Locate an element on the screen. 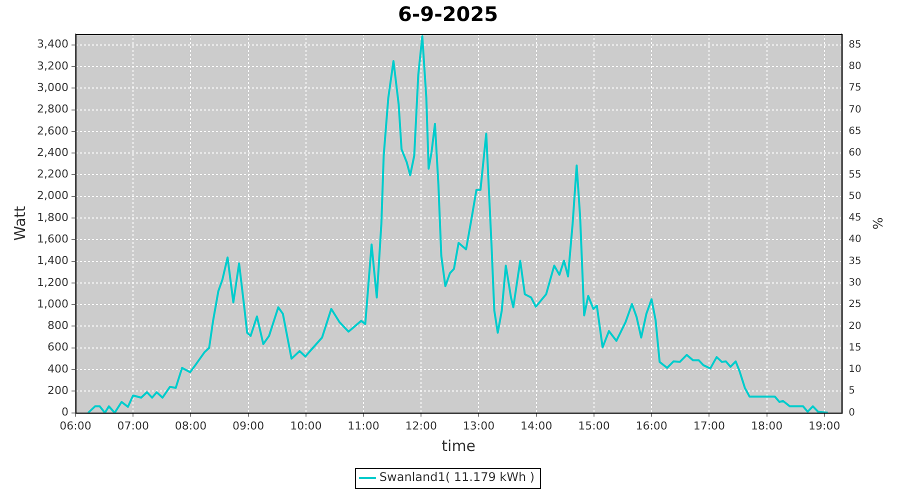  y-tick-label: 2,600 is located at coordinates (52, 131).